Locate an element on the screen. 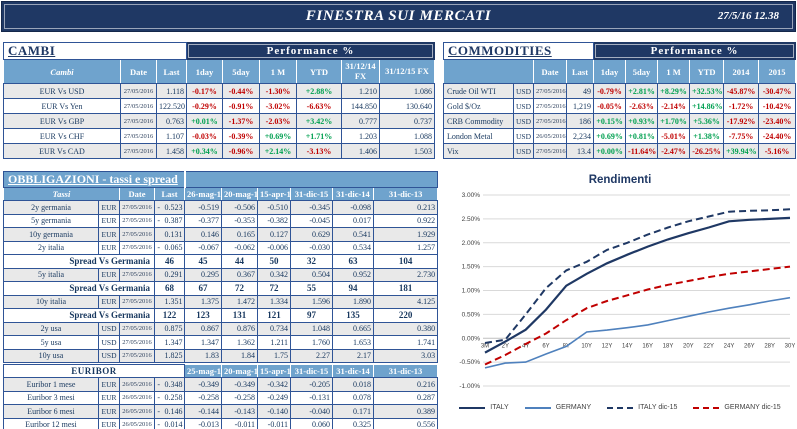  spread-value-cell: 72 is located at coordinates (274, 288).